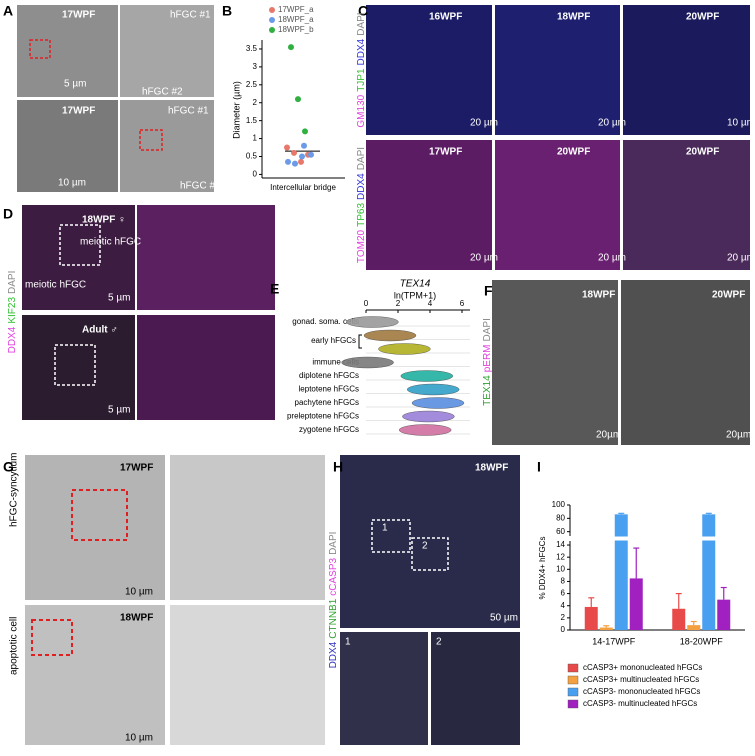 The width and height of the screenshot is (755, 756). Describe the element at coordinates (614, 641) in the screenshot. I see `x-tick-label: 14-17WPF` at that location.